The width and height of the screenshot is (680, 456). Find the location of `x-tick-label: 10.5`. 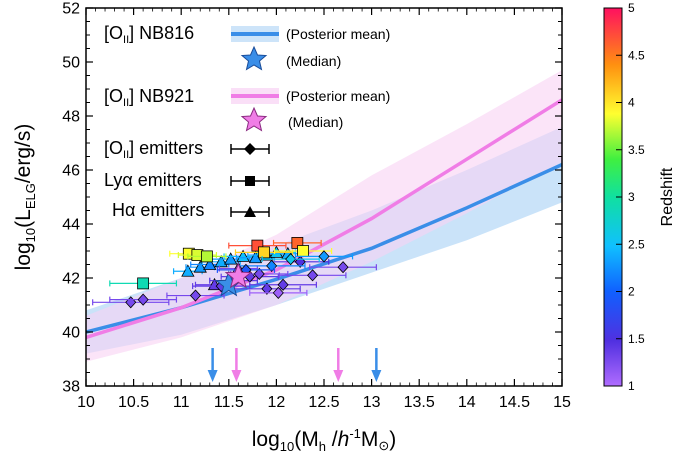

x-tick-label: 10.5 is located at coordinates (133, 402).